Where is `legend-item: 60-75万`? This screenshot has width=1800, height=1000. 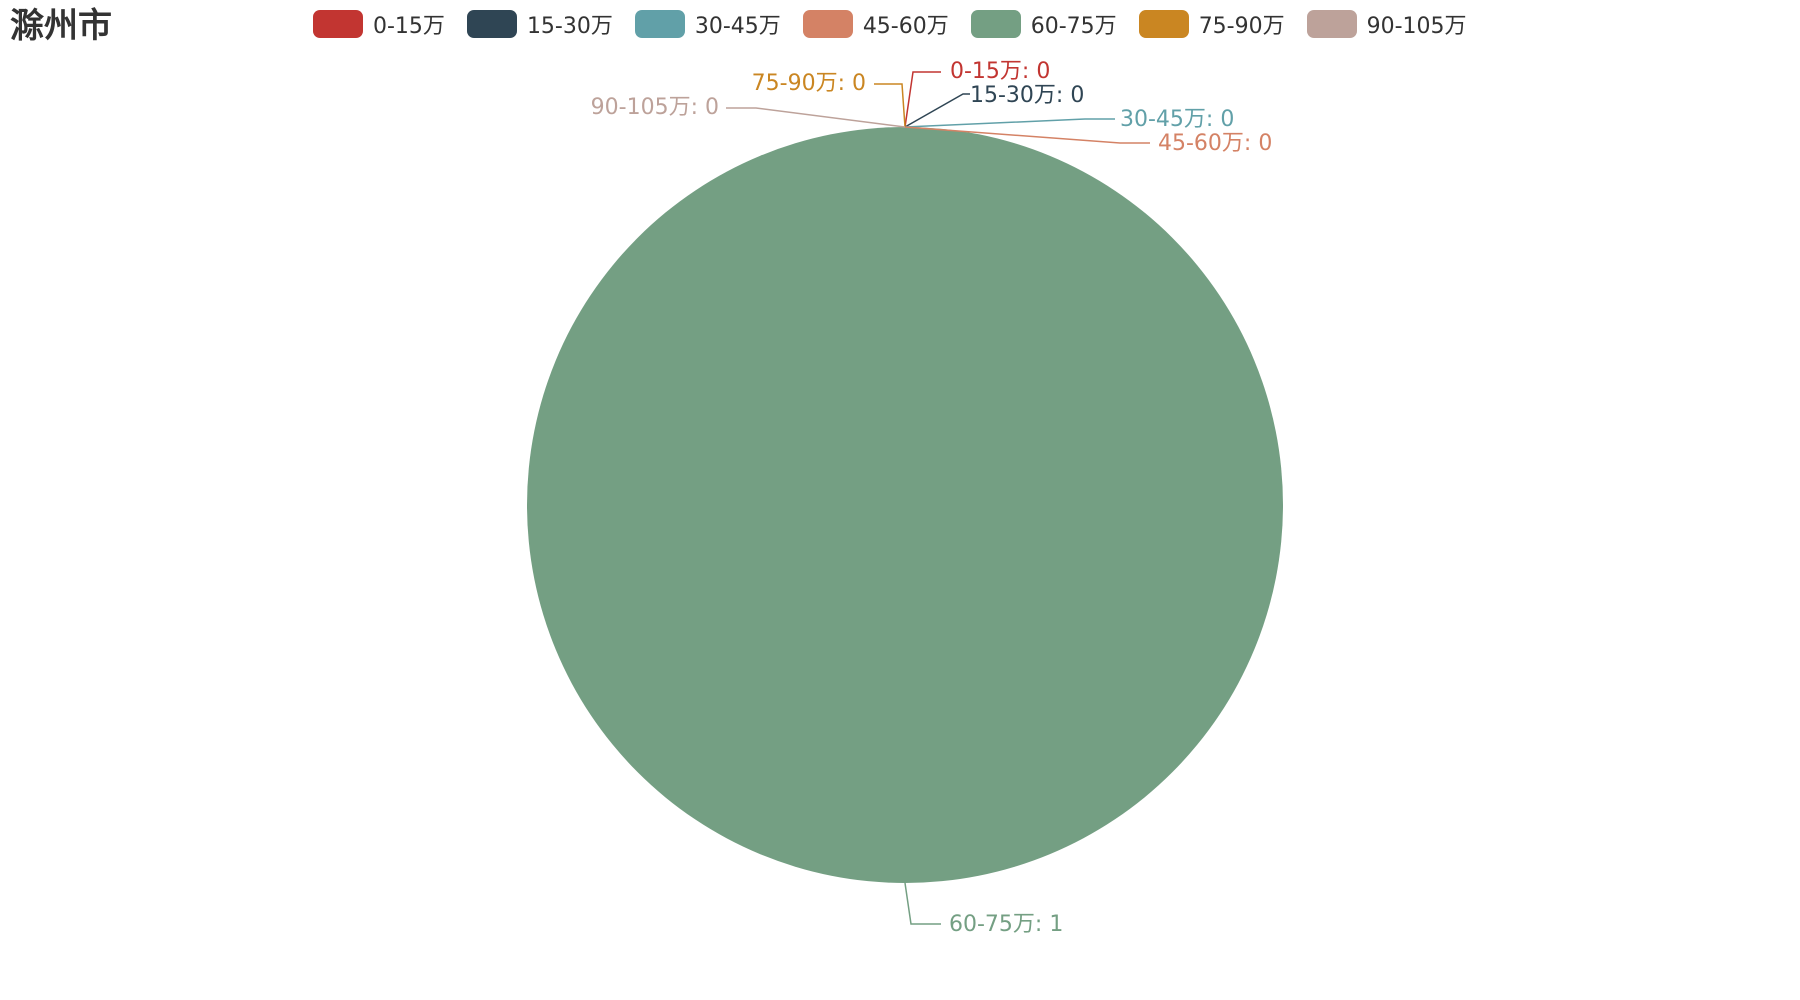
legend-item: 60-75万 is located at coordinates (1043, 24).